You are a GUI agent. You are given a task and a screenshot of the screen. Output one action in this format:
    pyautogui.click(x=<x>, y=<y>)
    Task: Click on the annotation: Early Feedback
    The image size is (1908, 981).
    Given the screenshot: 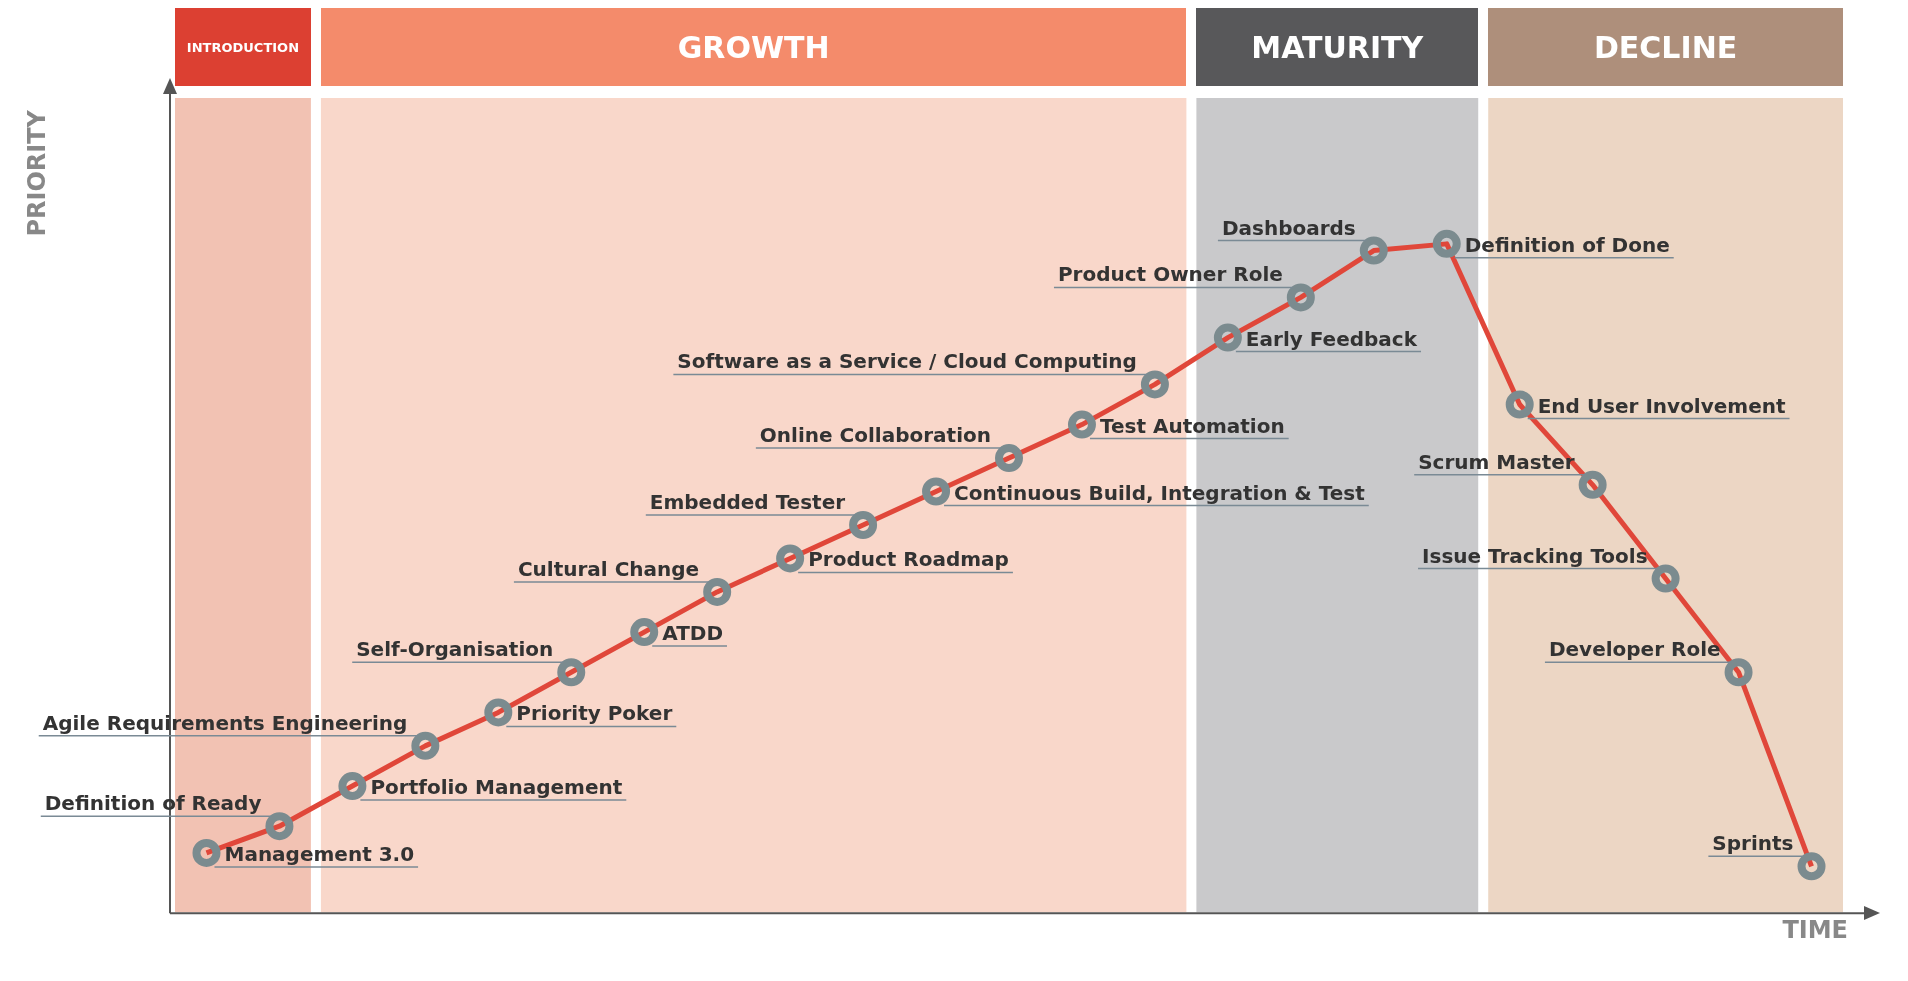 What is the action you would take?
    pyautogui.click(x=1331, y=338)
    